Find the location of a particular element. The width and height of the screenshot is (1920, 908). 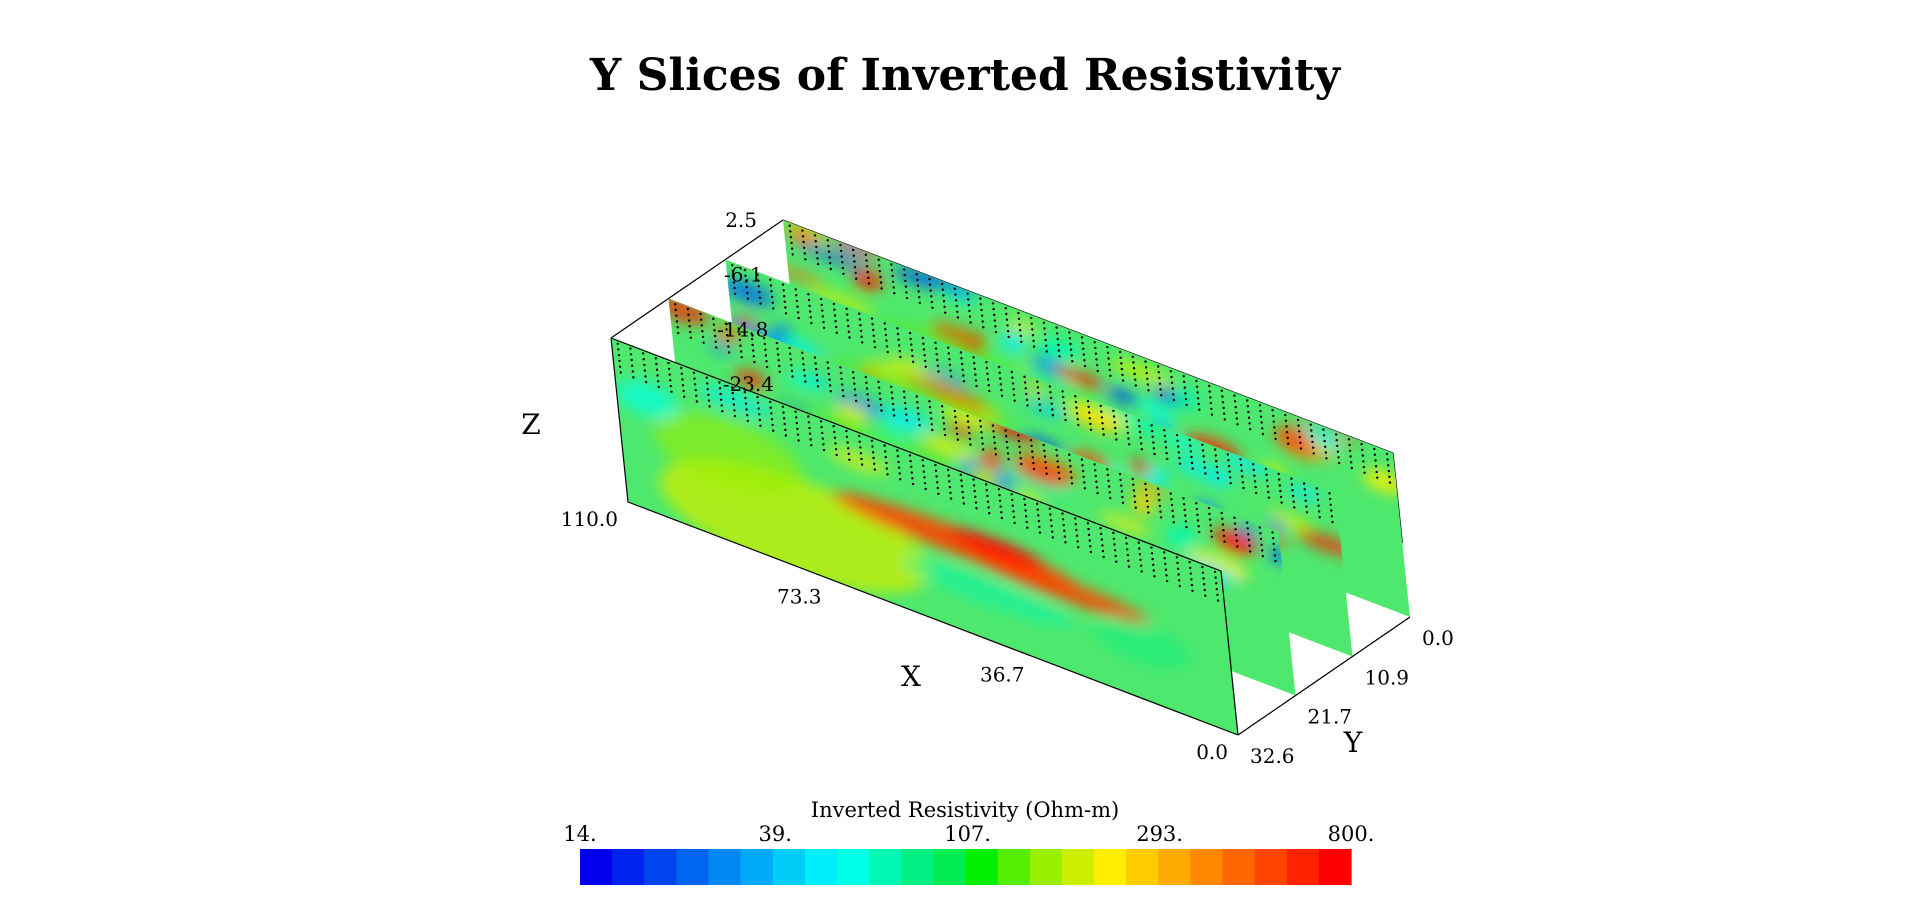

y-axis-title: Y is located at coordinates (1353, 742).